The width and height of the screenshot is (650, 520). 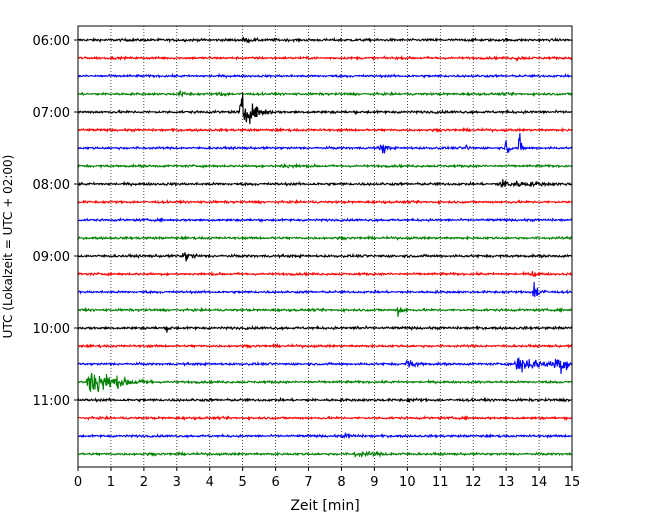 What do you see at coordinates (177, 482) in the screenshot?
I see `x-tick-label: 3` at bounding box center [177, 482].